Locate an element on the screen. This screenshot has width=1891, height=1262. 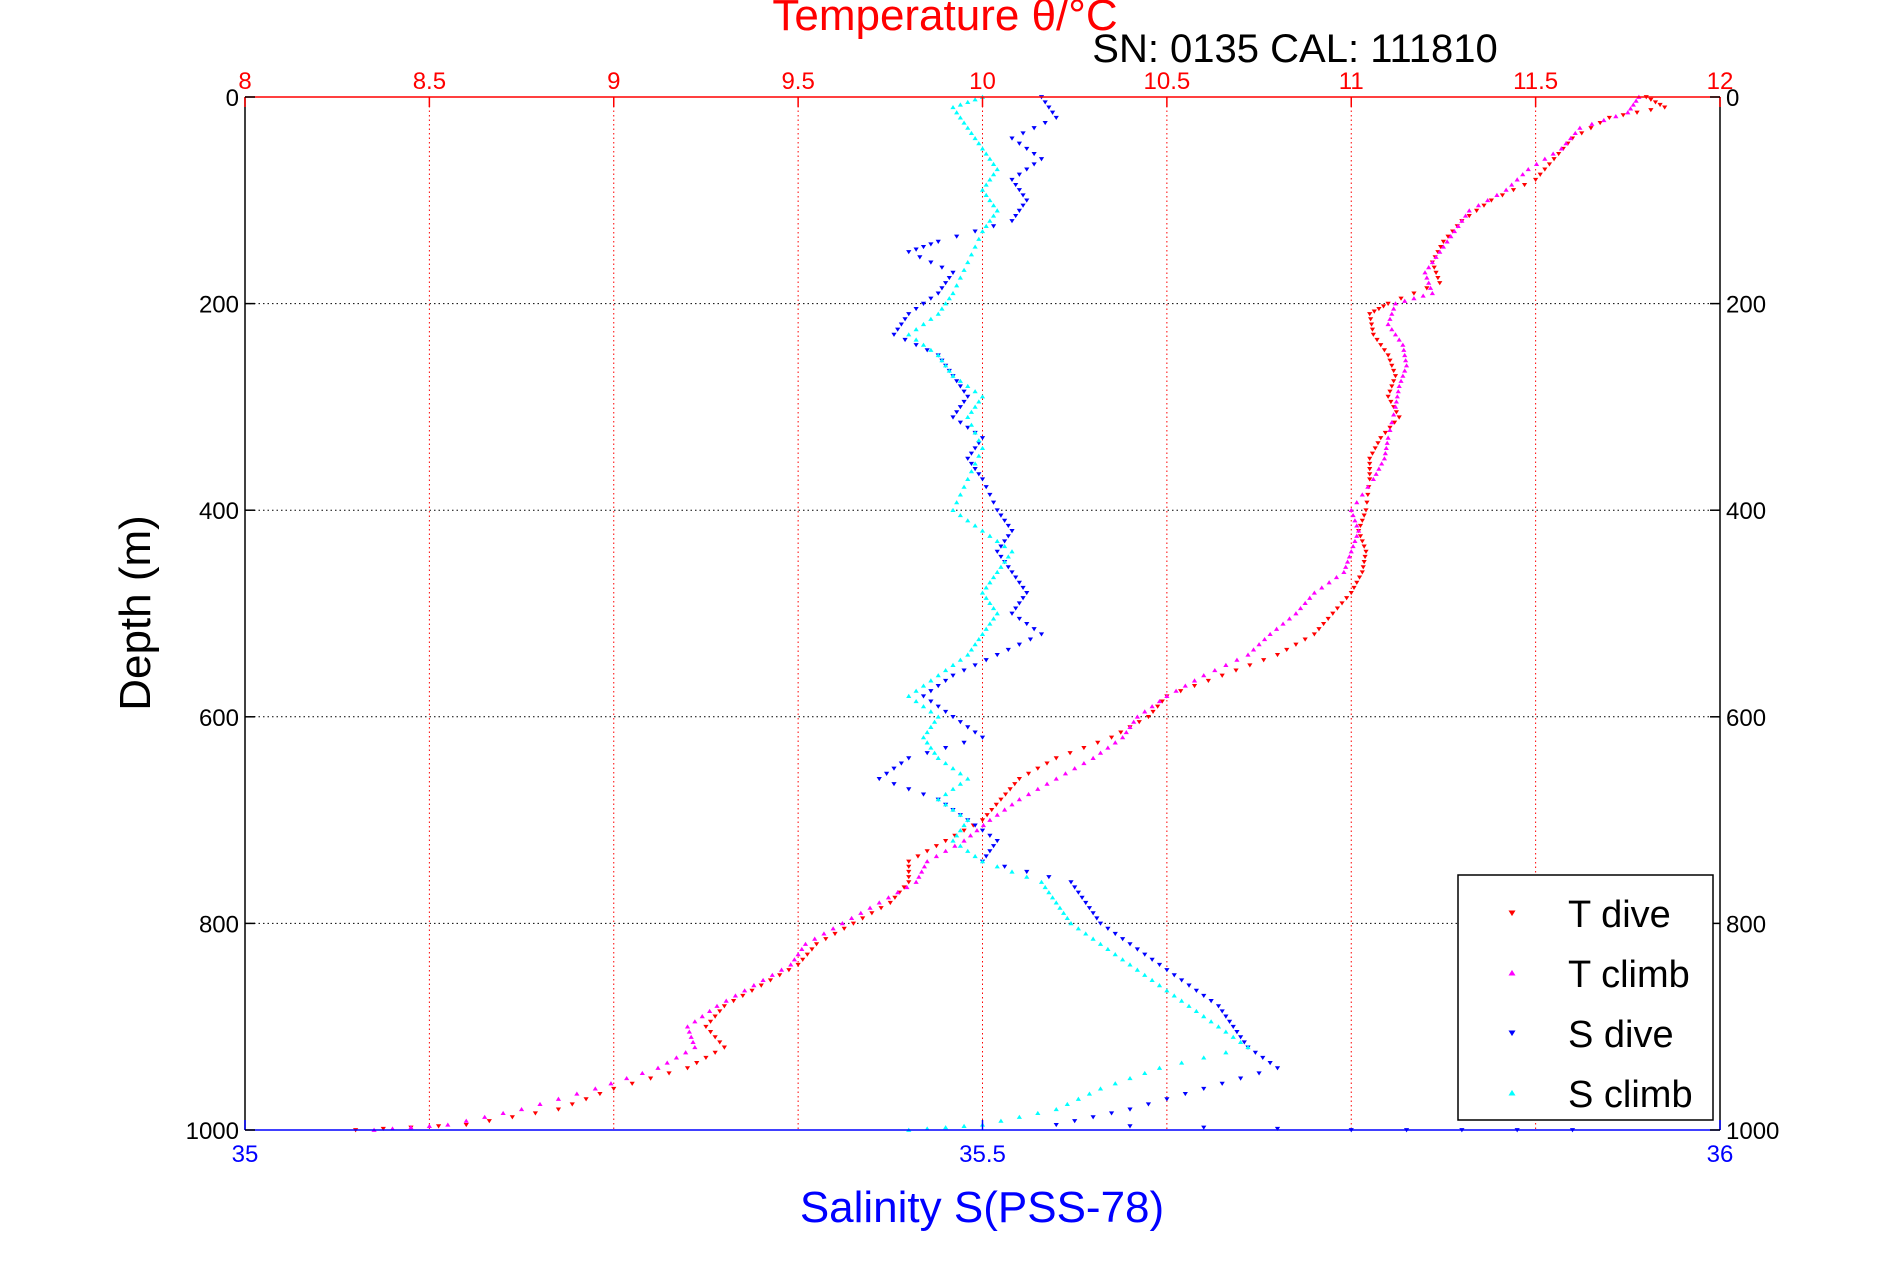
legend-label: T dive is located at coordinates (1619, 915).